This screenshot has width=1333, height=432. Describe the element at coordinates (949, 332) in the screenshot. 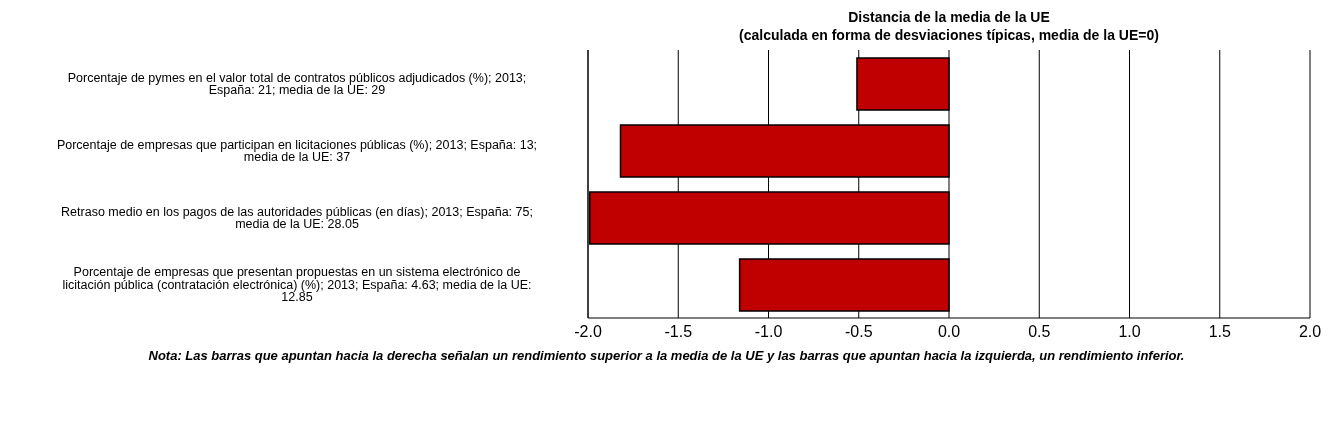

I see `x-tick-label: 0.0` at that location.